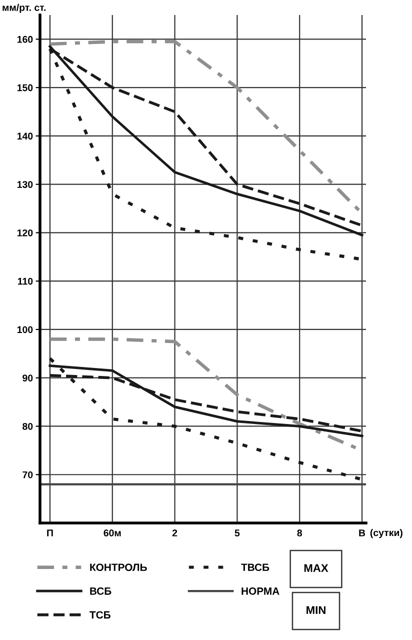  What do you see at coordinates (100, 615) in the screenshot?
I see `legend-label: ТСБ` at bounding box center [100, 615].